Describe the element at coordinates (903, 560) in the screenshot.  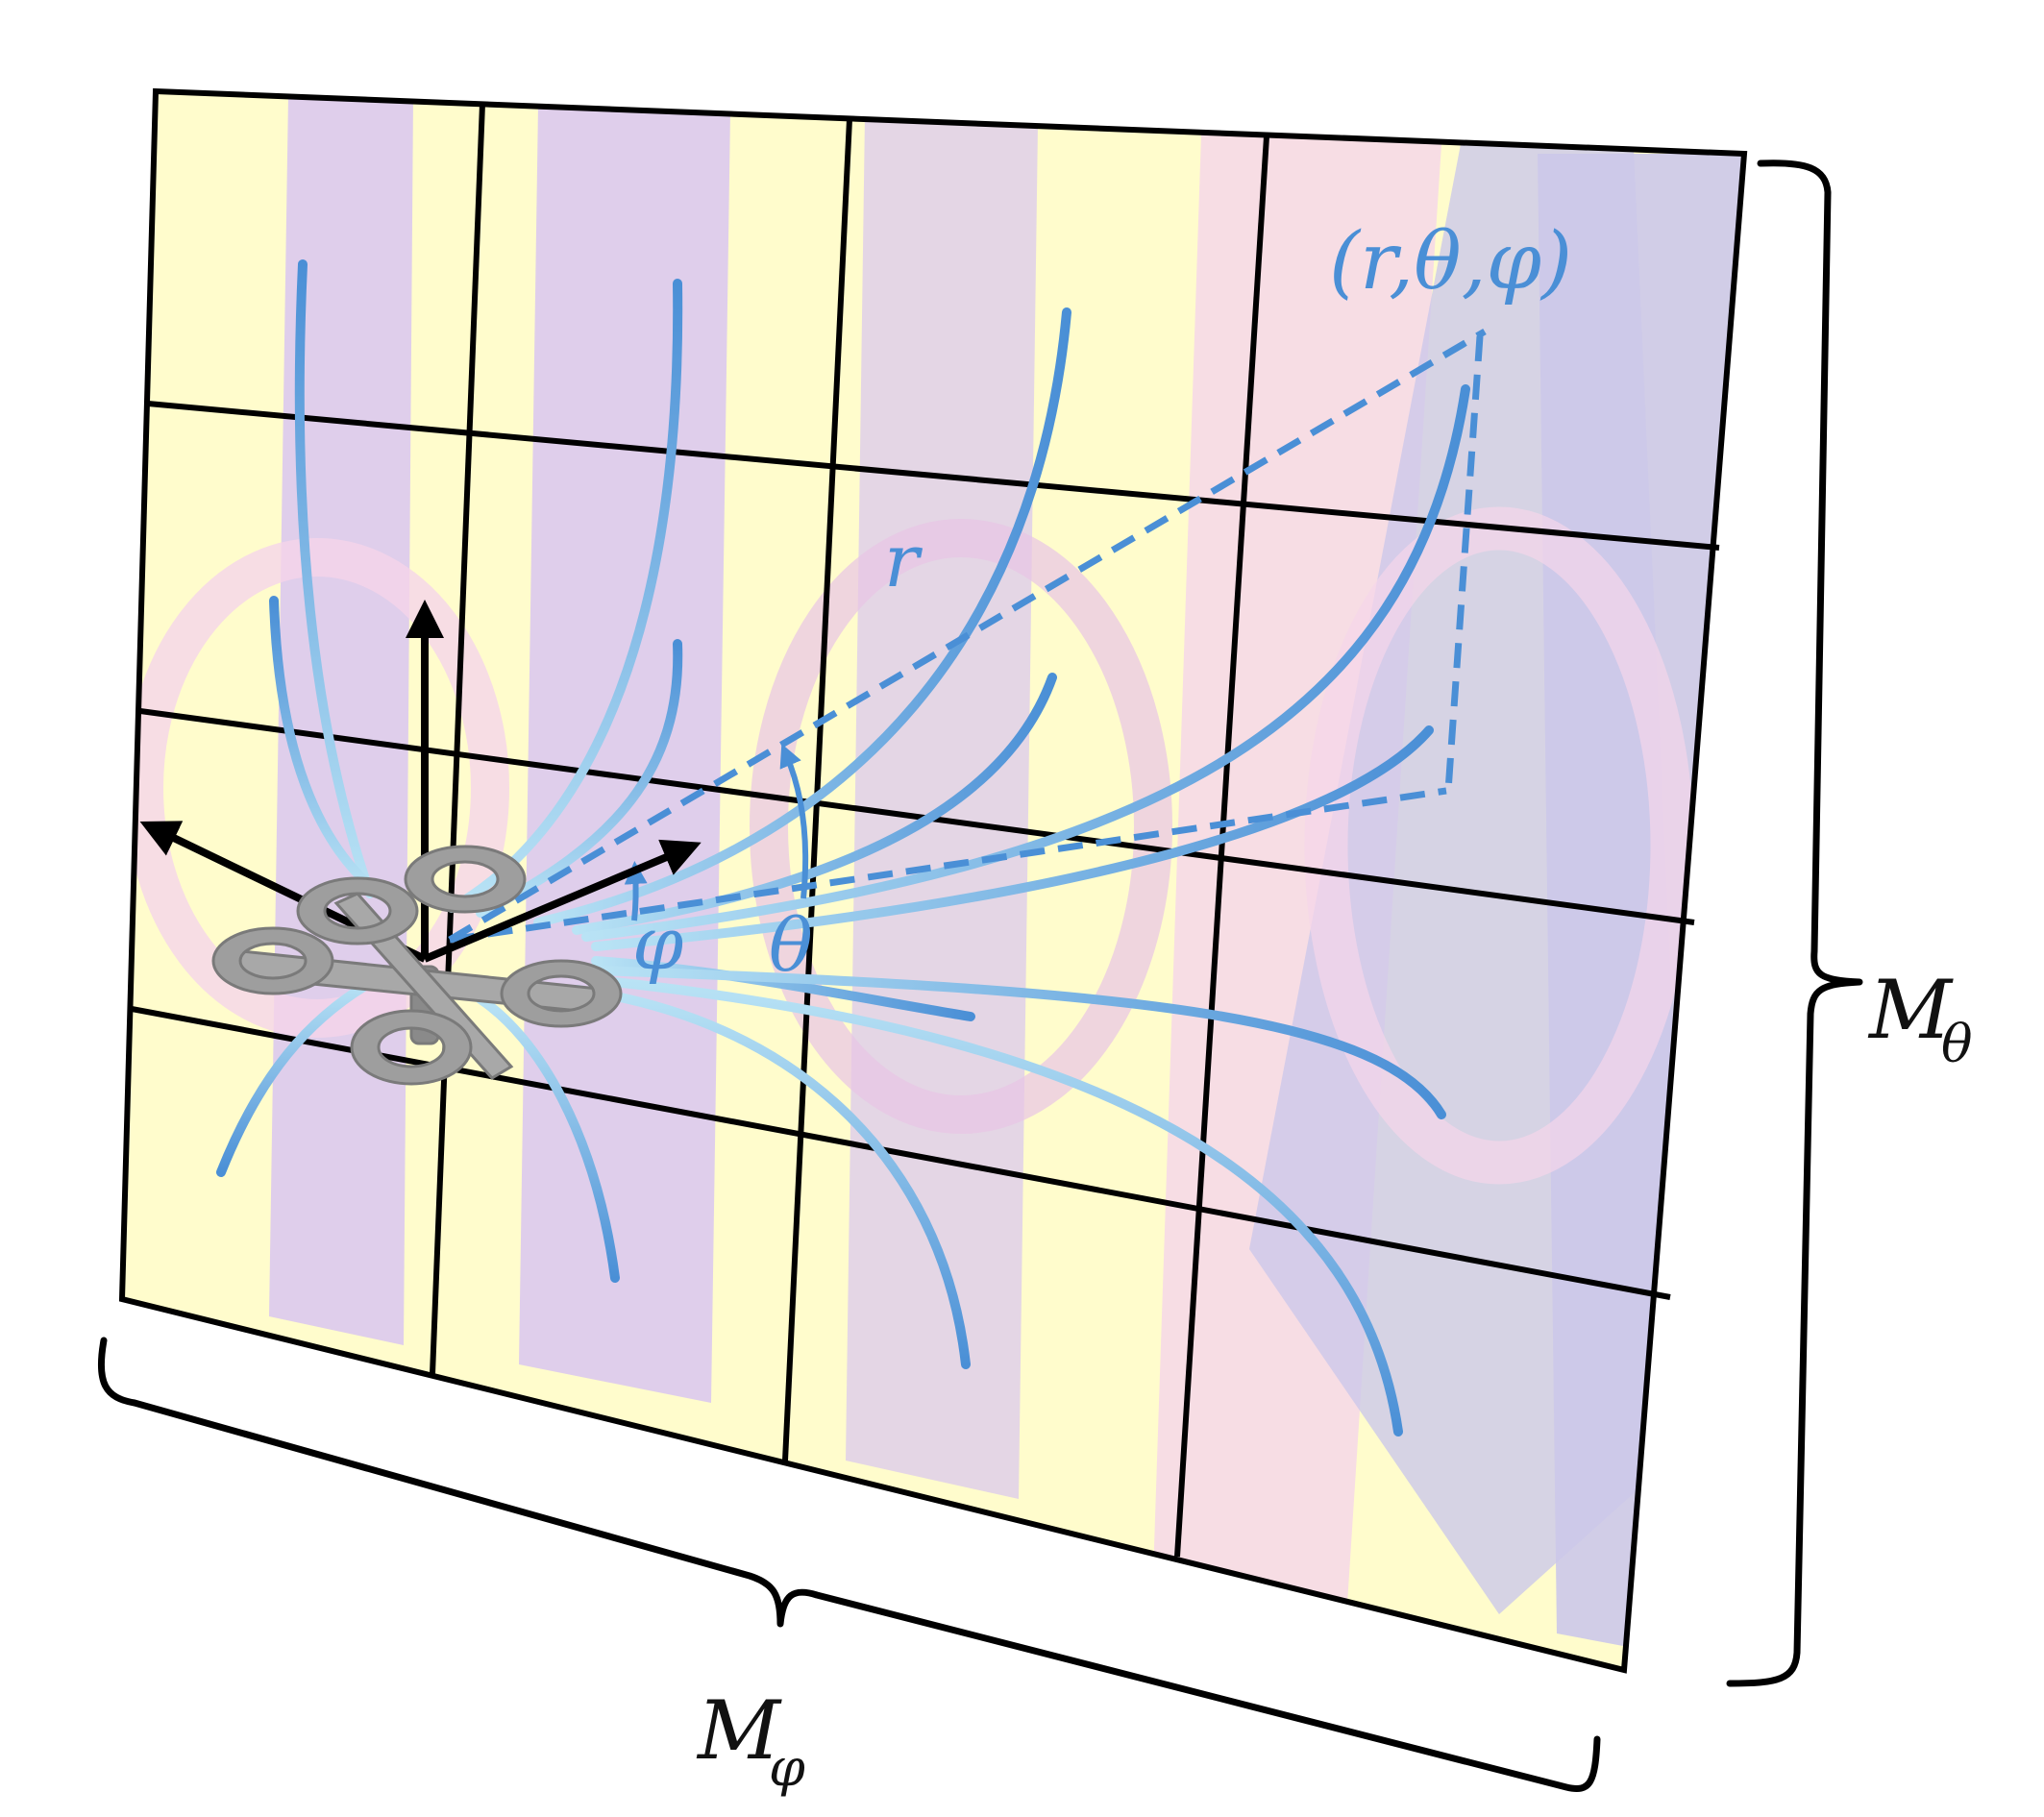
I see `r-label: r` at that location.